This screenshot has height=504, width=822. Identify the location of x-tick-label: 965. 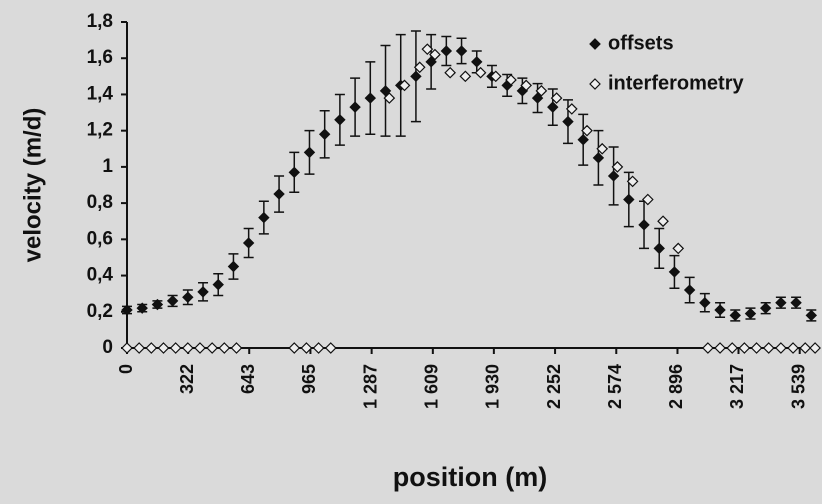
(309, 379).